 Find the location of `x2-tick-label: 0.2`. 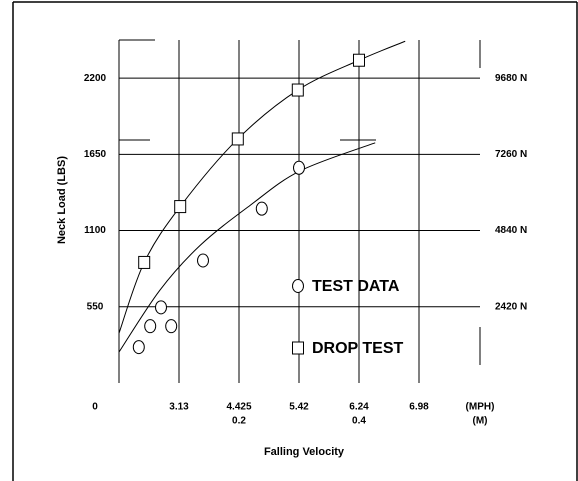

x2-tick-label: 0.2 is located at coordinates (239, 421).